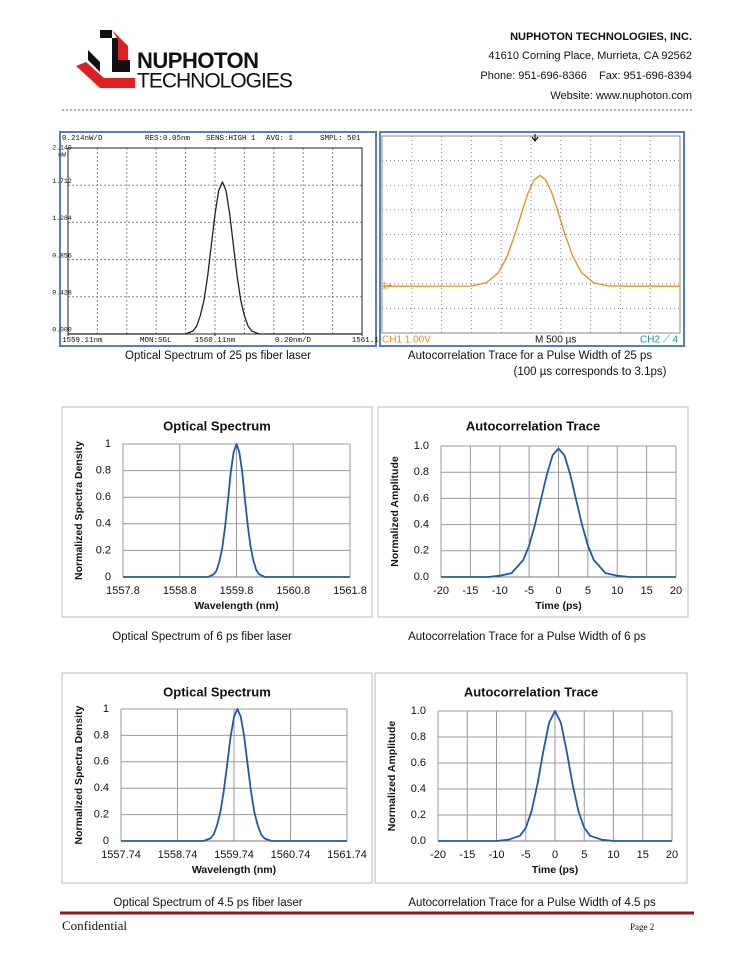 The width and height of the screenshot is (754, 976). What do you see at coordinates (62, 255) in the screenshot?
I see `y-tick-label: 0.856` at bounding box center [62, 255].